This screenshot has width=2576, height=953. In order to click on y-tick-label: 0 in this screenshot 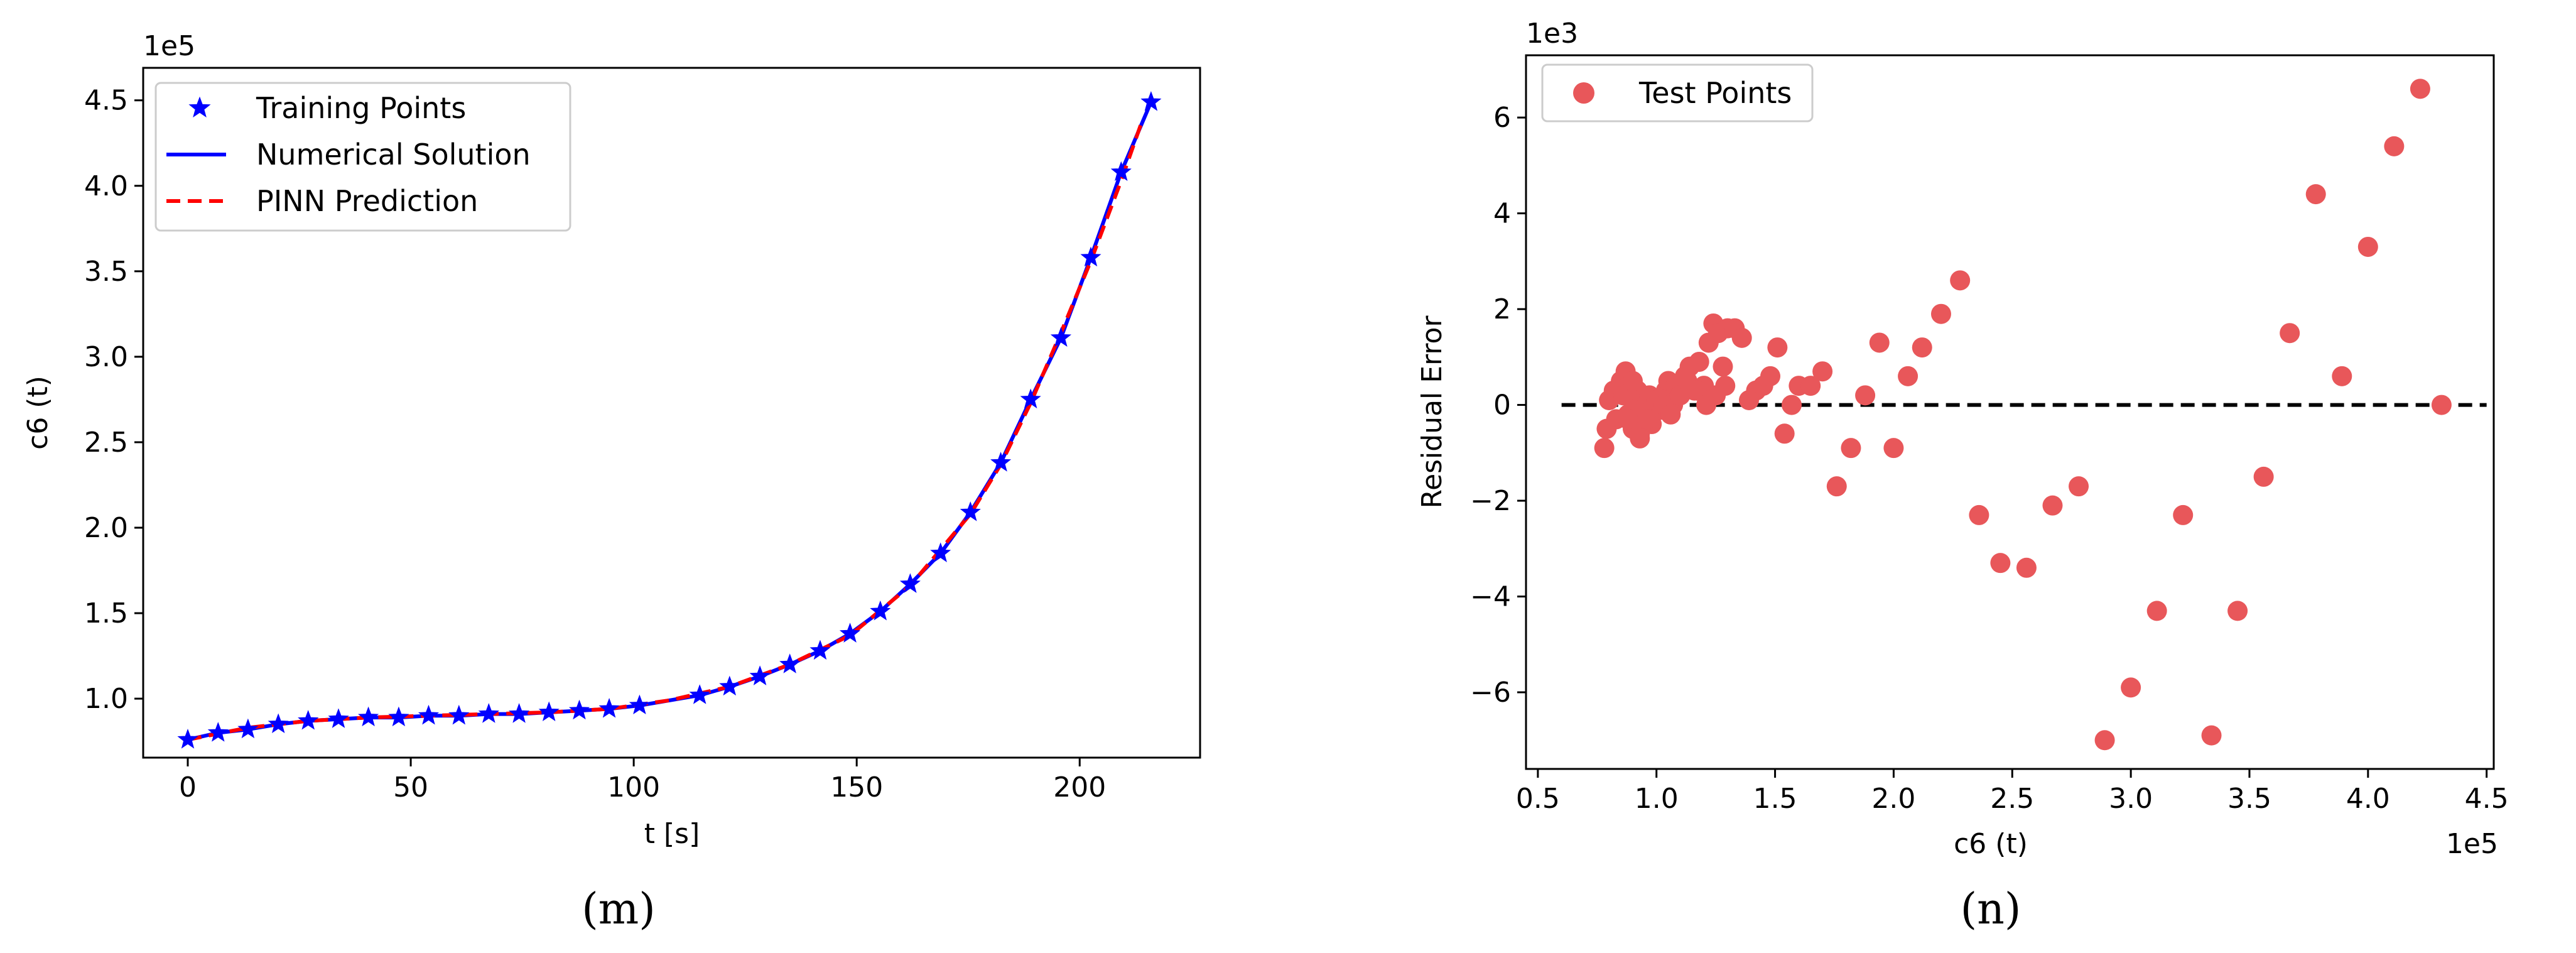, I will do `click(1502, 406)`.